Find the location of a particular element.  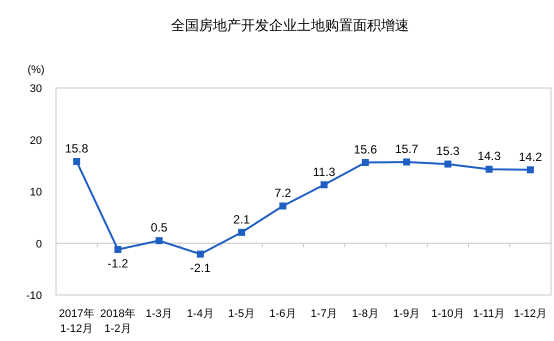

y-tick-label: 0 is located at coordinates (39, 244).